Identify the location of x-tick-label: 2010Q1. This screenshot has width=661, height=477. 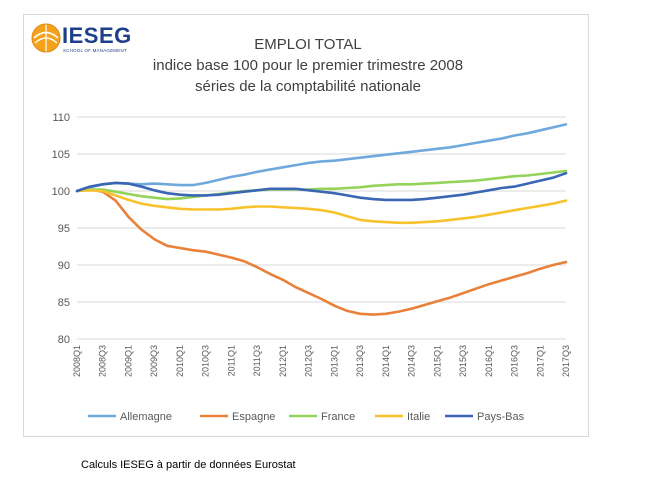
(180, 361).